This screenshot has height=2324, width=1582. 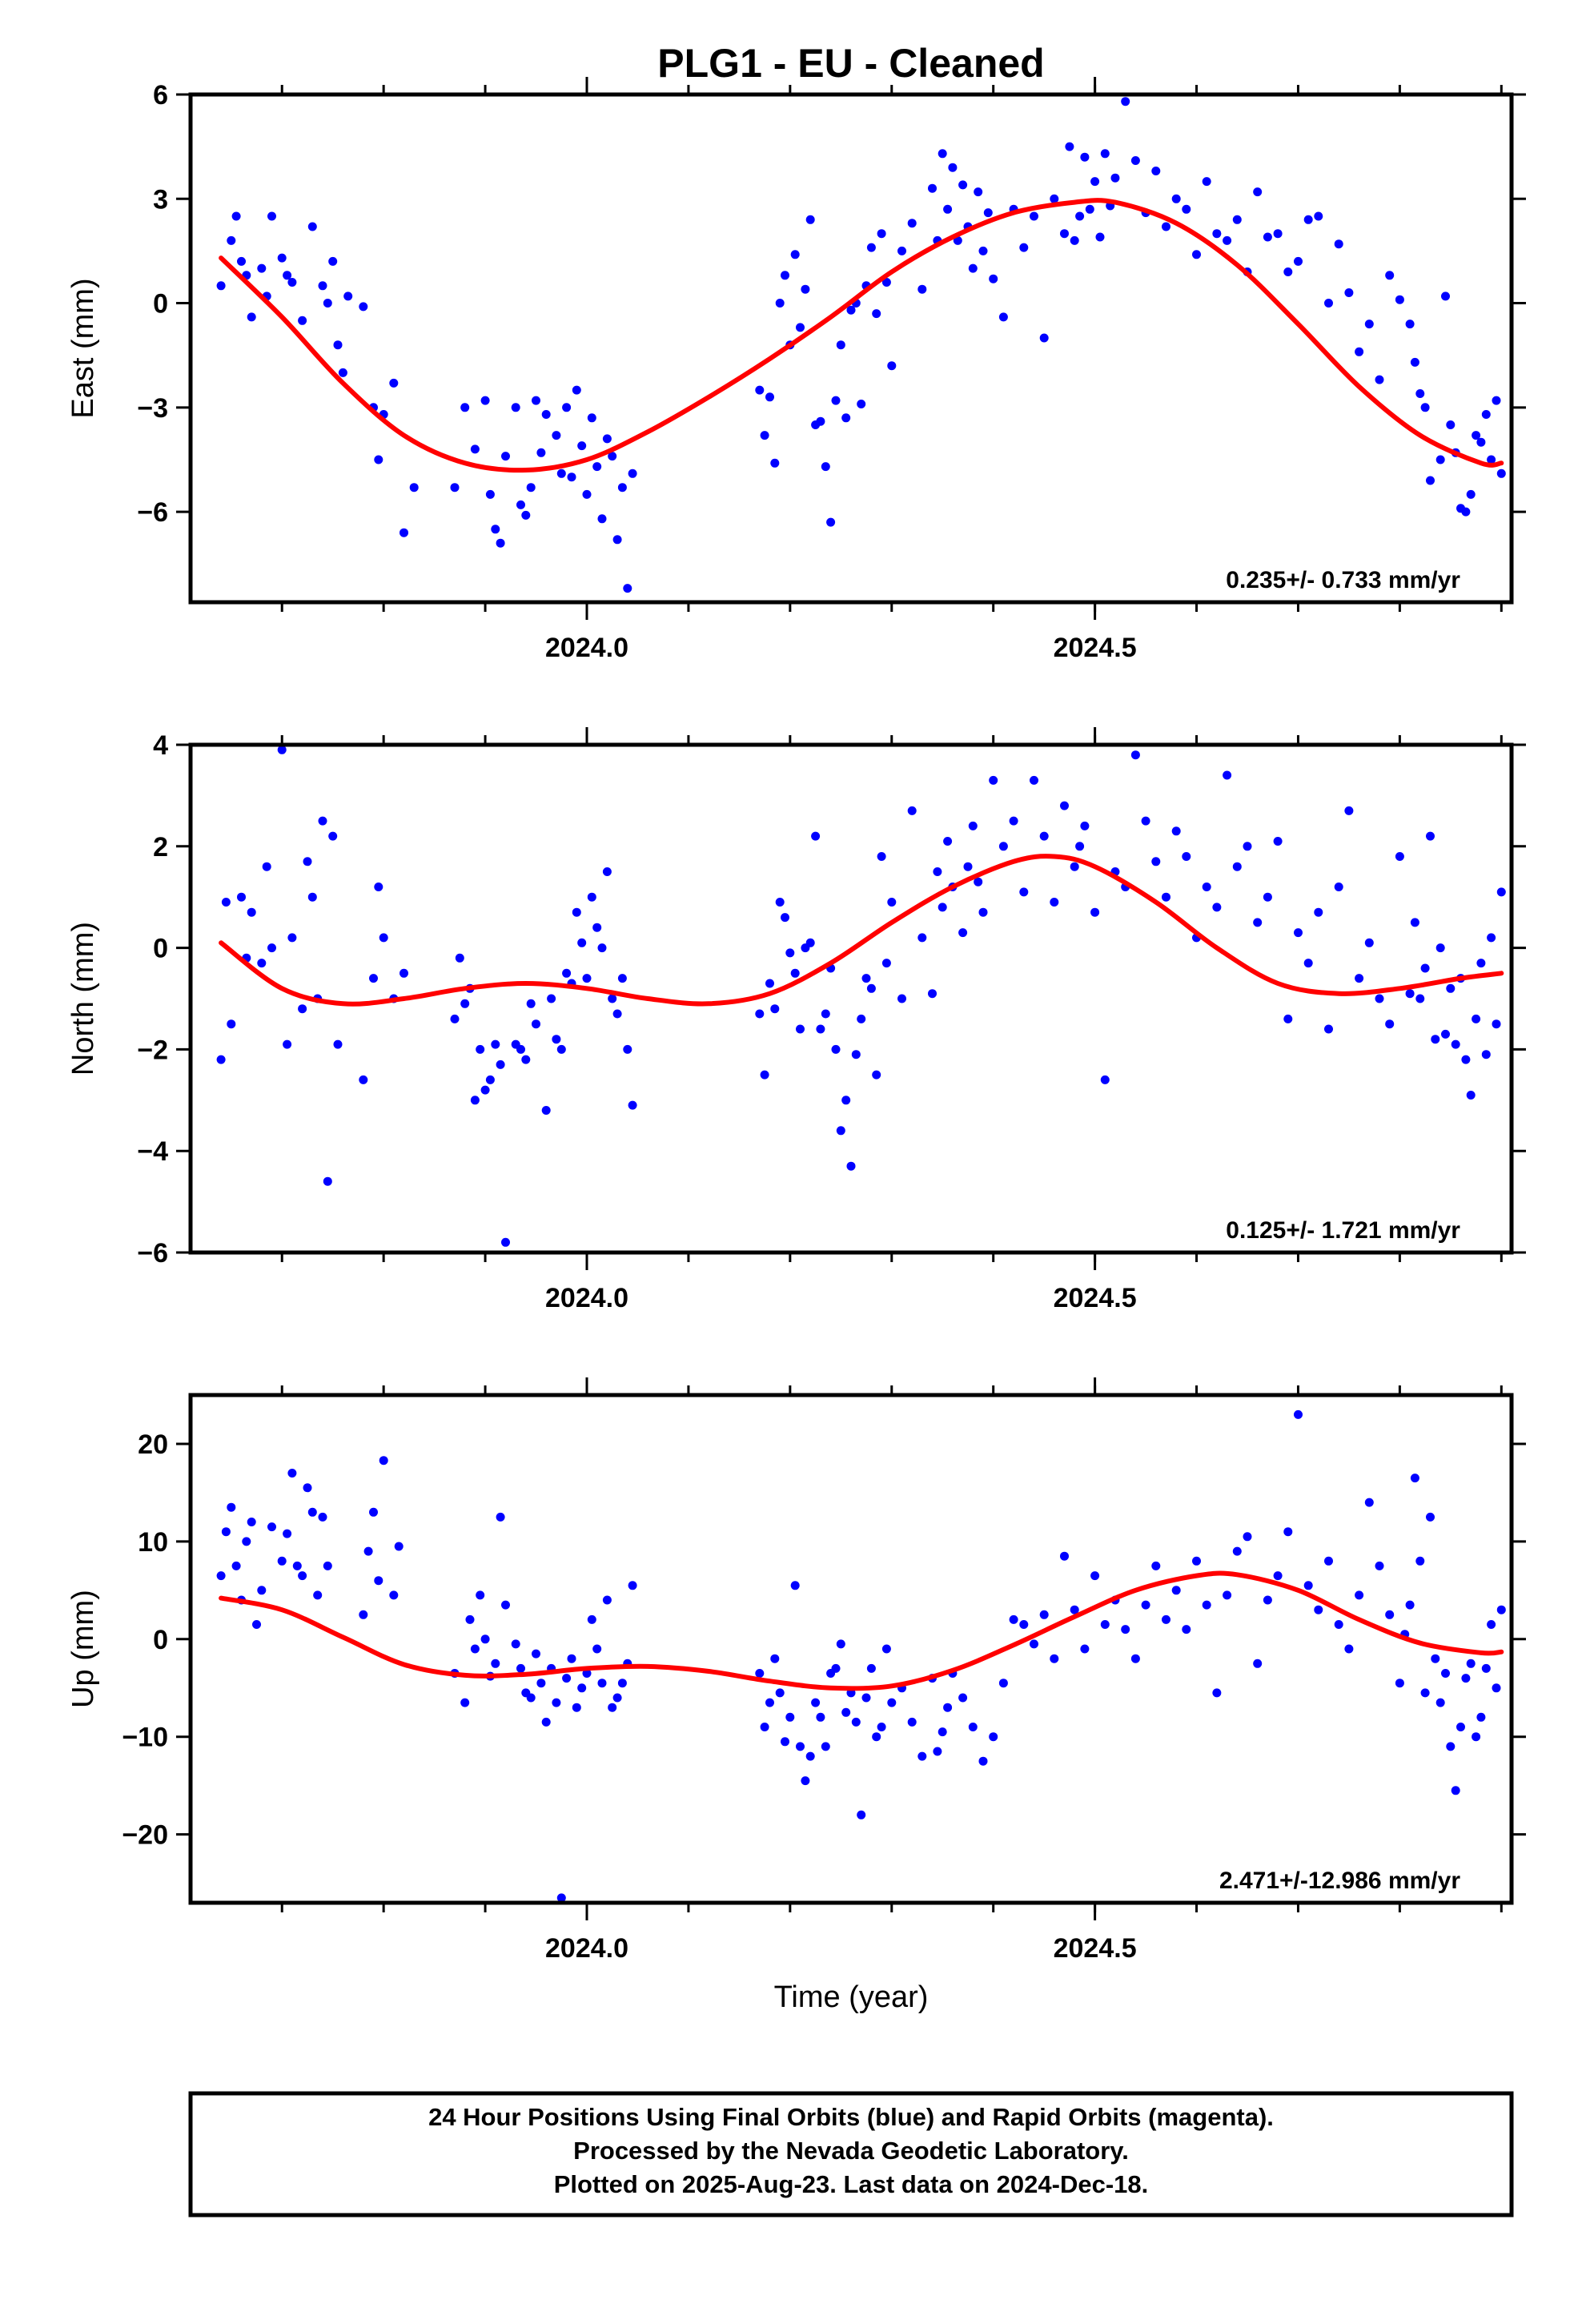 I want to click on y-tick-label: −2, so click(x=152, y=1050).